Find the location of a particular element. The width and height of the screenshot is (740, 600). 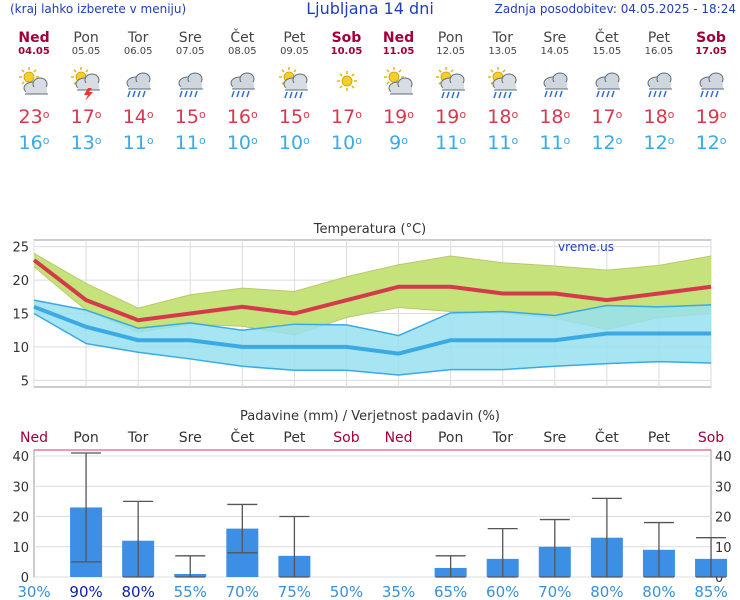

precip-probability: 55% is located at coordinates (190, 591).